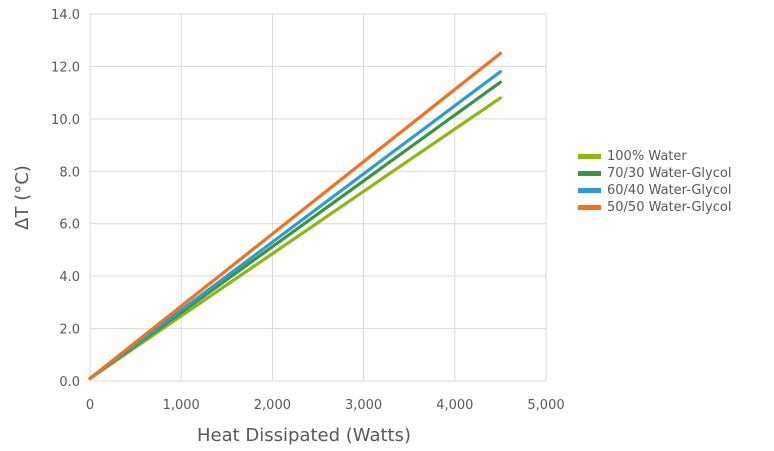 The height and width of the screenshot is (451, 774). What do you see at coordinates (69, 225) in the screenshot?
I see `y-tick-label: 6.0` at bounding box center [69, 225].